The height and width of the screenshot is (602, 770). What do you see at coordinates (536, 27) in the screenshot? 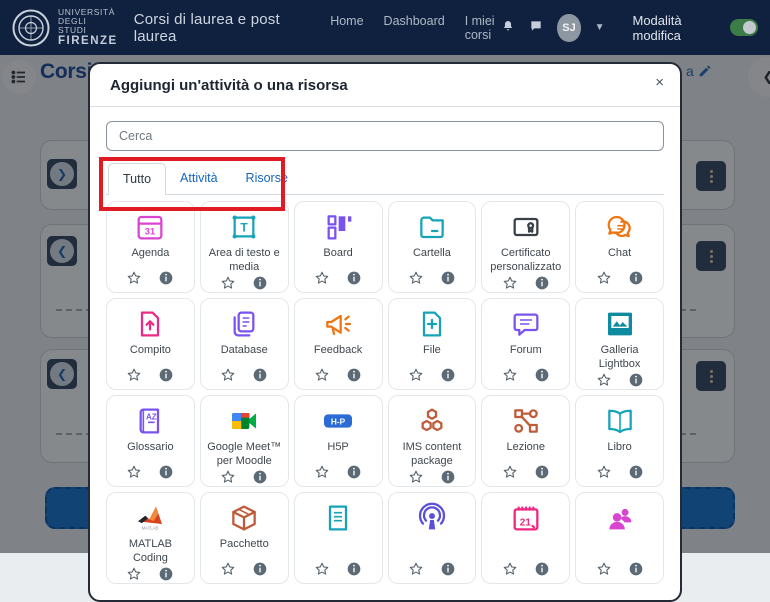
I see `messages-chat-icon` at bounding box center [536, 27].